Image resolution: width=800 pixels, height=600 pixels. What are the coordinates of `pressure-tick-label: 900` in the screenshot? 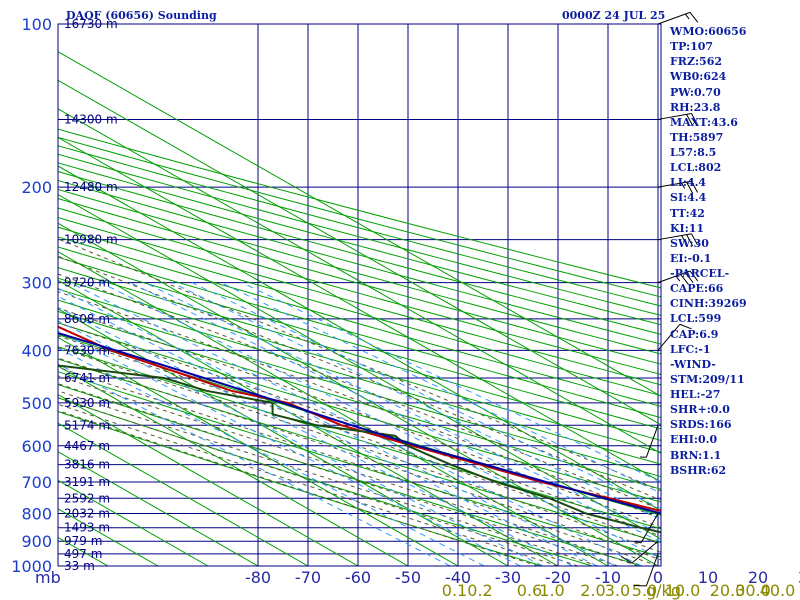 It's located at (36, 541).